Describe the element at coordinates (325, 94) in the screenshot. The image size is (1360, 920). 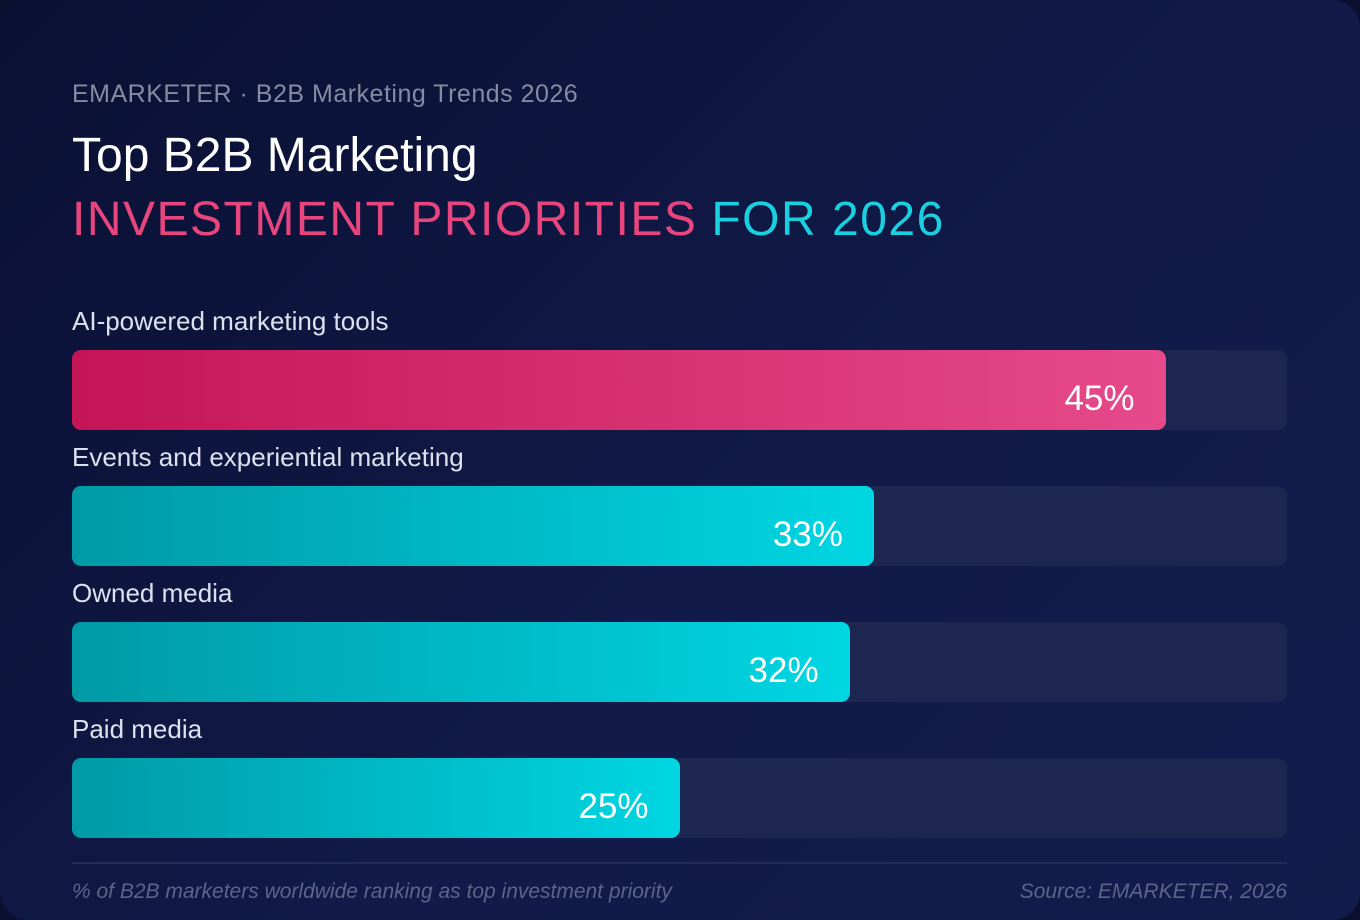
I see `kicker: EMARKETER · B2B Marketing Trends 2026` at that location.